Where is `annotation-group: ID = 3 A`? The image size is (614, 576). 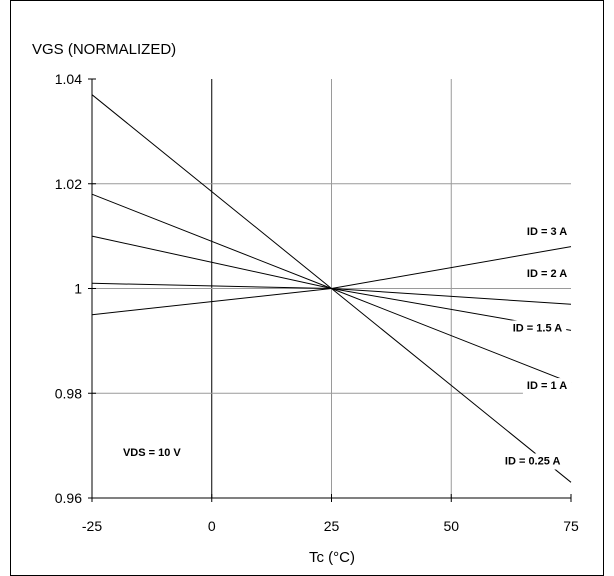 annotation-group: ID = 3 A is located at coordinates (547, 232).